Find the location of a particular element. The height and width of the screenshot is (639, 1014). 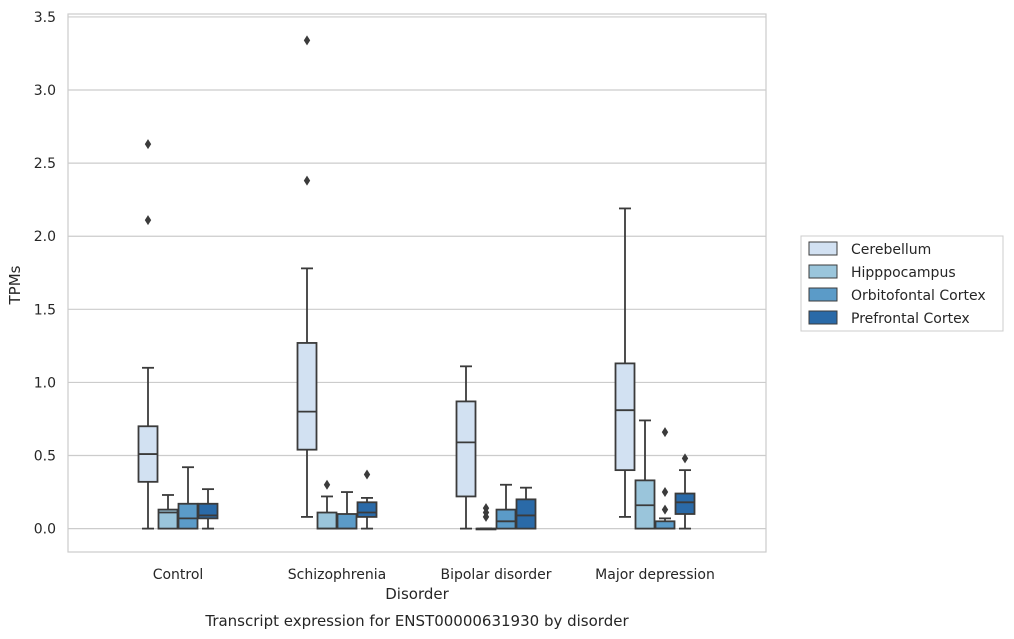

x-tick-label: Bipolar disorder is located at coordinates (495, 575).